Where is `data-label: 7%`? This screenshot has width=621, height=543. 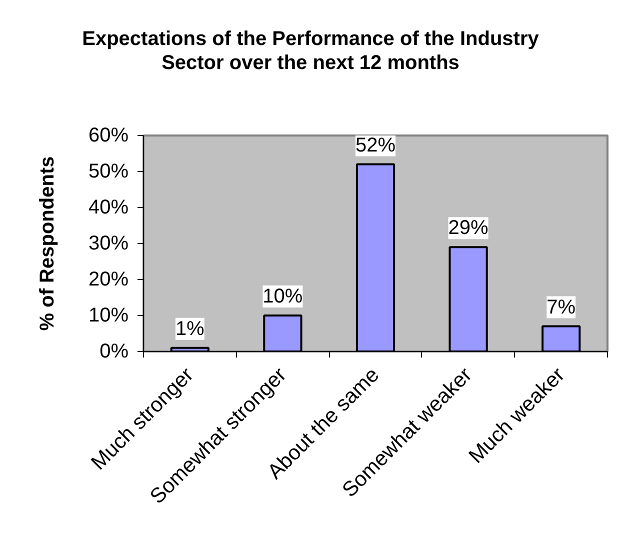 data-label: 7% is located at coordinates (561, 307).